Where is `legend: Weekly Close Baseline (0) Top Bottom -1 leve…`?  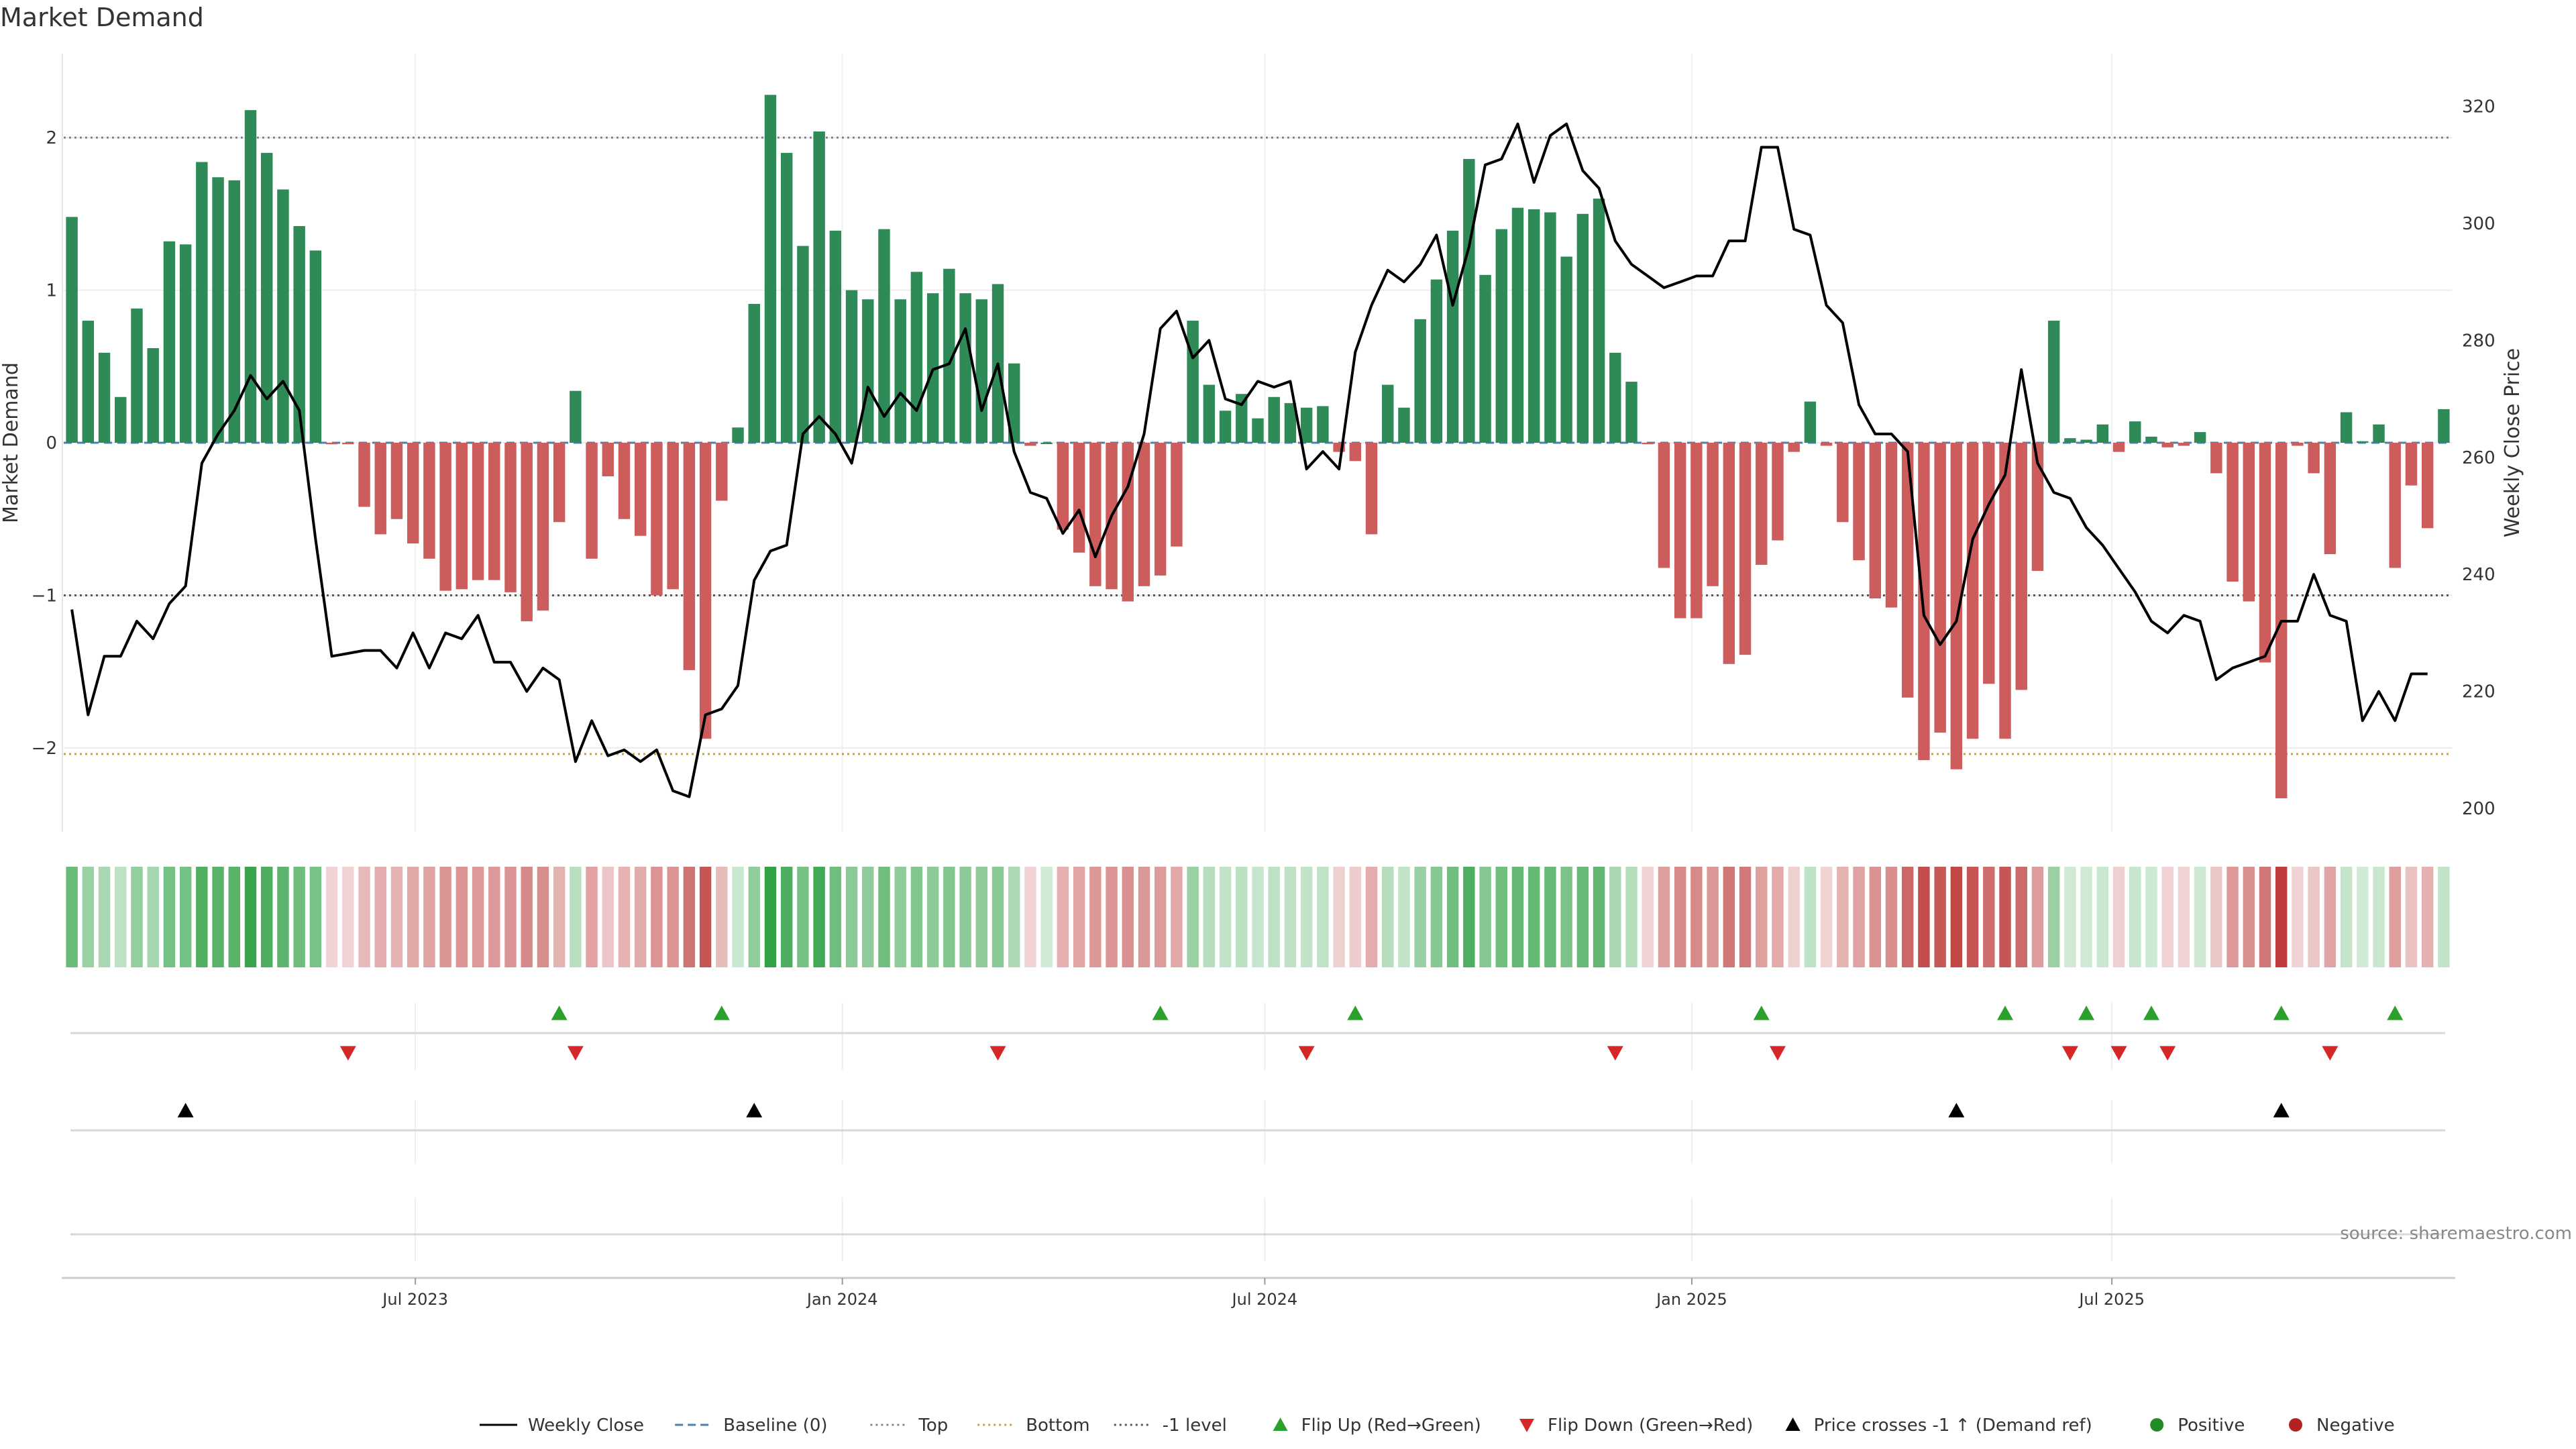
legend: Weekly Close Baseline (0) Top Bottom -1 leve… is located at coordinates (1437, 1425).